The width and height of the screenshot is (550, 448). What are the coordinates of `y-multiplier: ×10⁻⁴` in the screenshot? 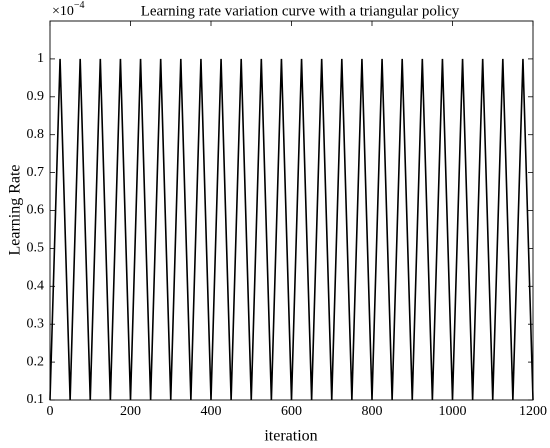 It's located at (68, 9).